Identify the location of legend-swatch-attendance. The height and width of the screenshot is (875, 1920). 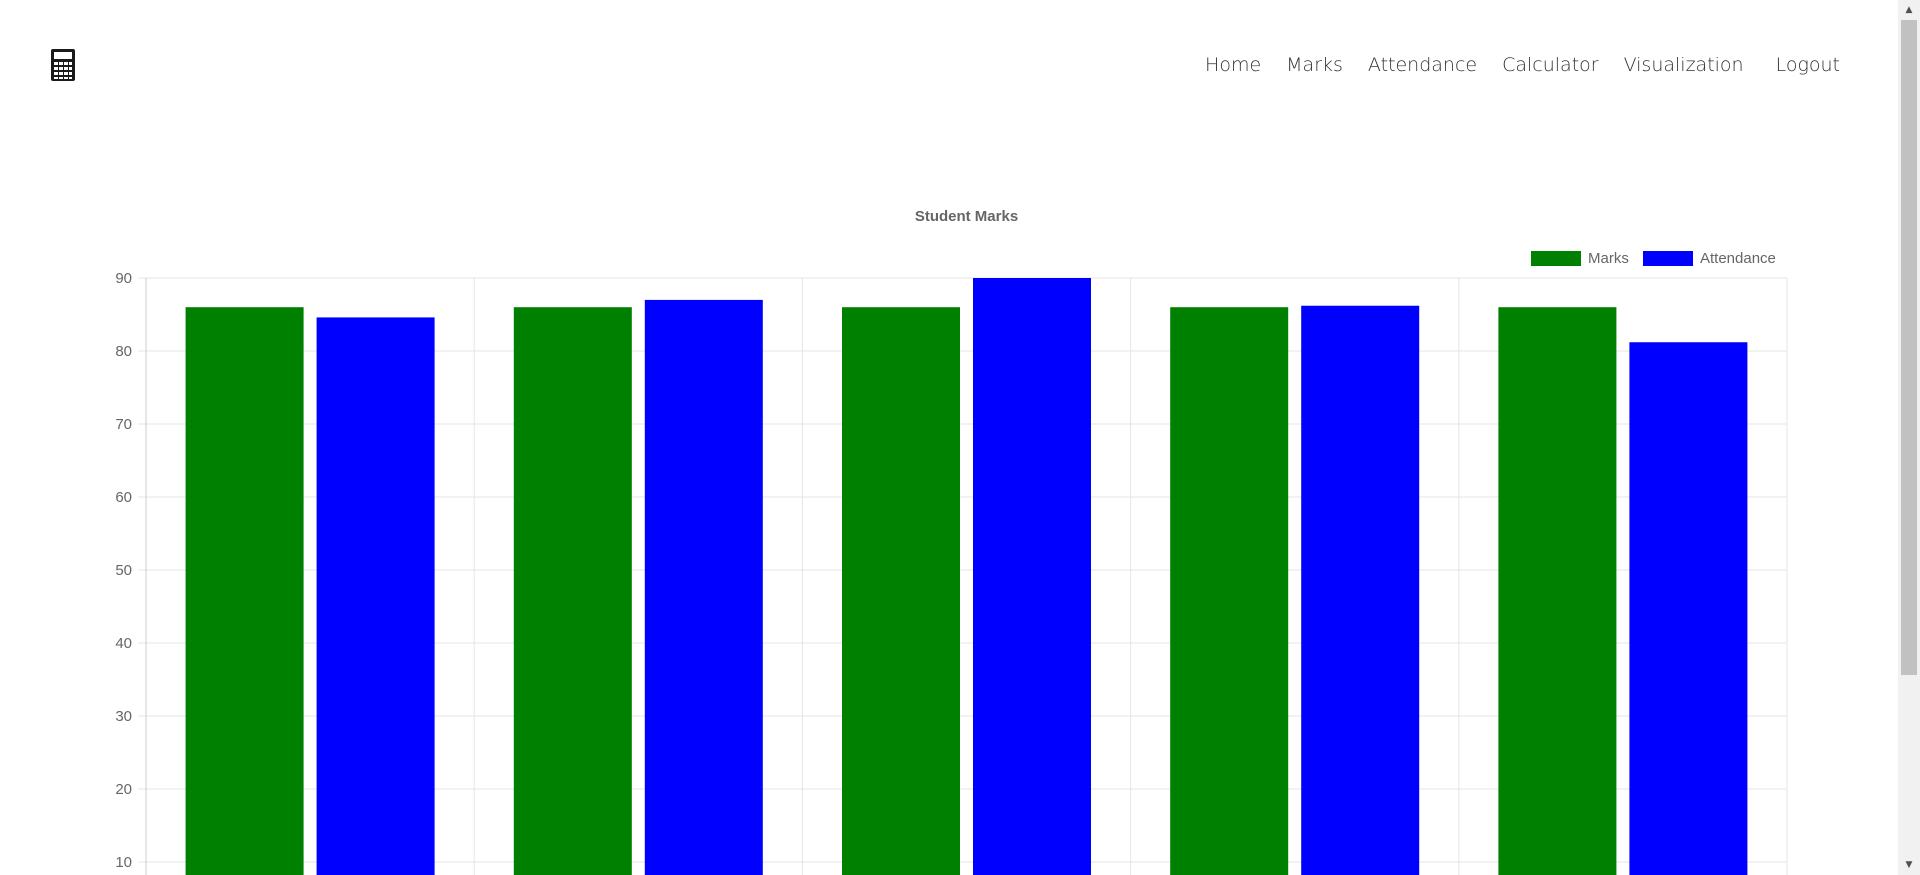
(1668, 258).